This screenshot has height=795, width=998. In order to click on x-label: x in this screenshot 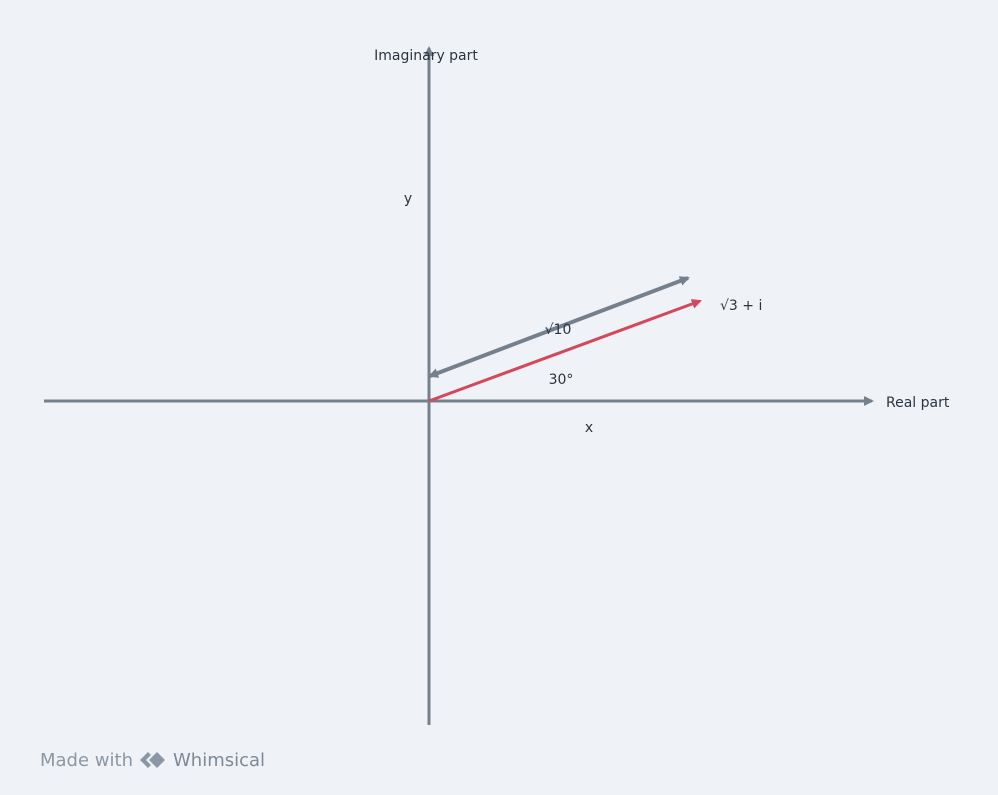, I will do `click(589, 428)`.